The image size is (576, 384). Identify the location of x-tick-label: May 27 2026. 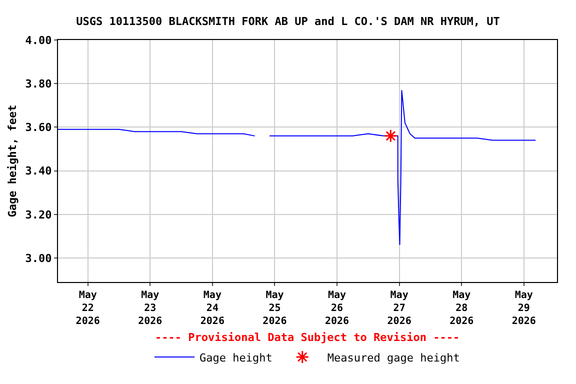
(399, 308).